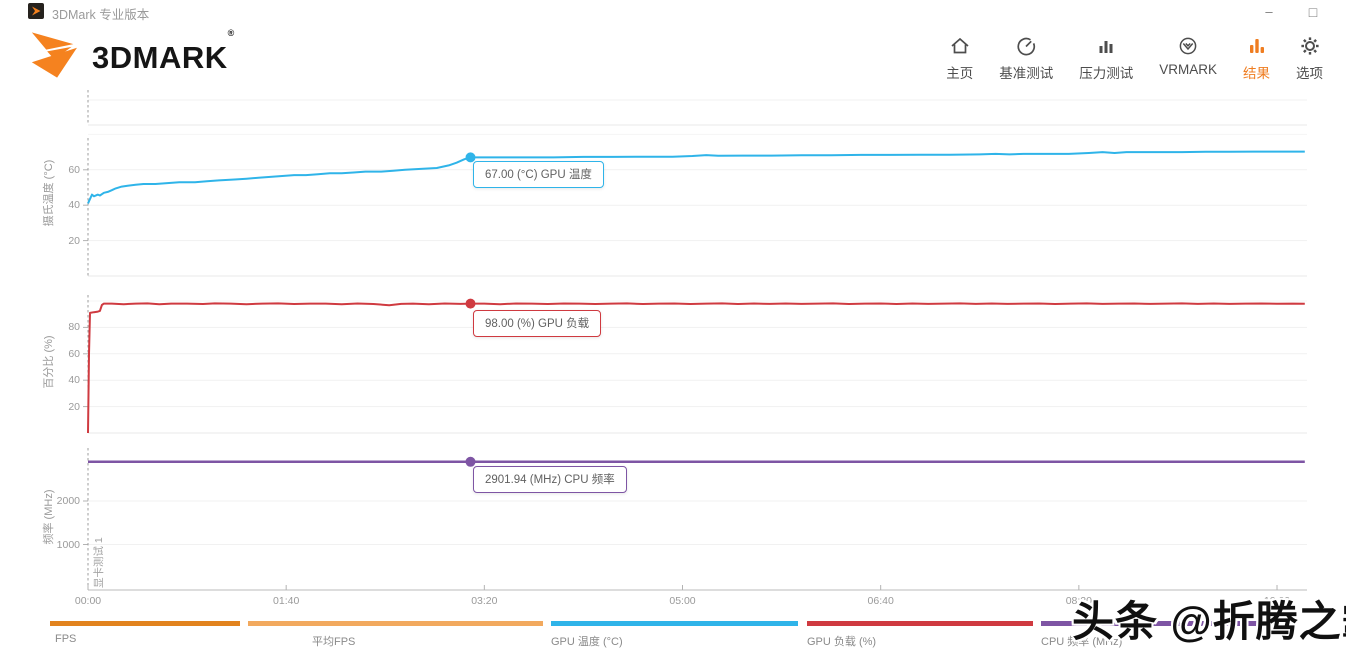  Describe the element at coordinates (1269, 11) in the screenshot. I see `minimize-button: –` at that location.